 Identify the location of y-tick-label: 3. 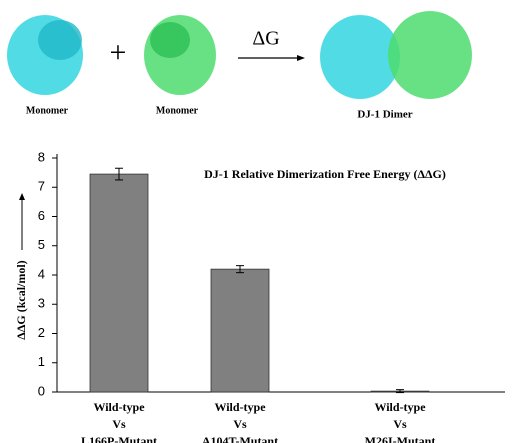
(41, 303).